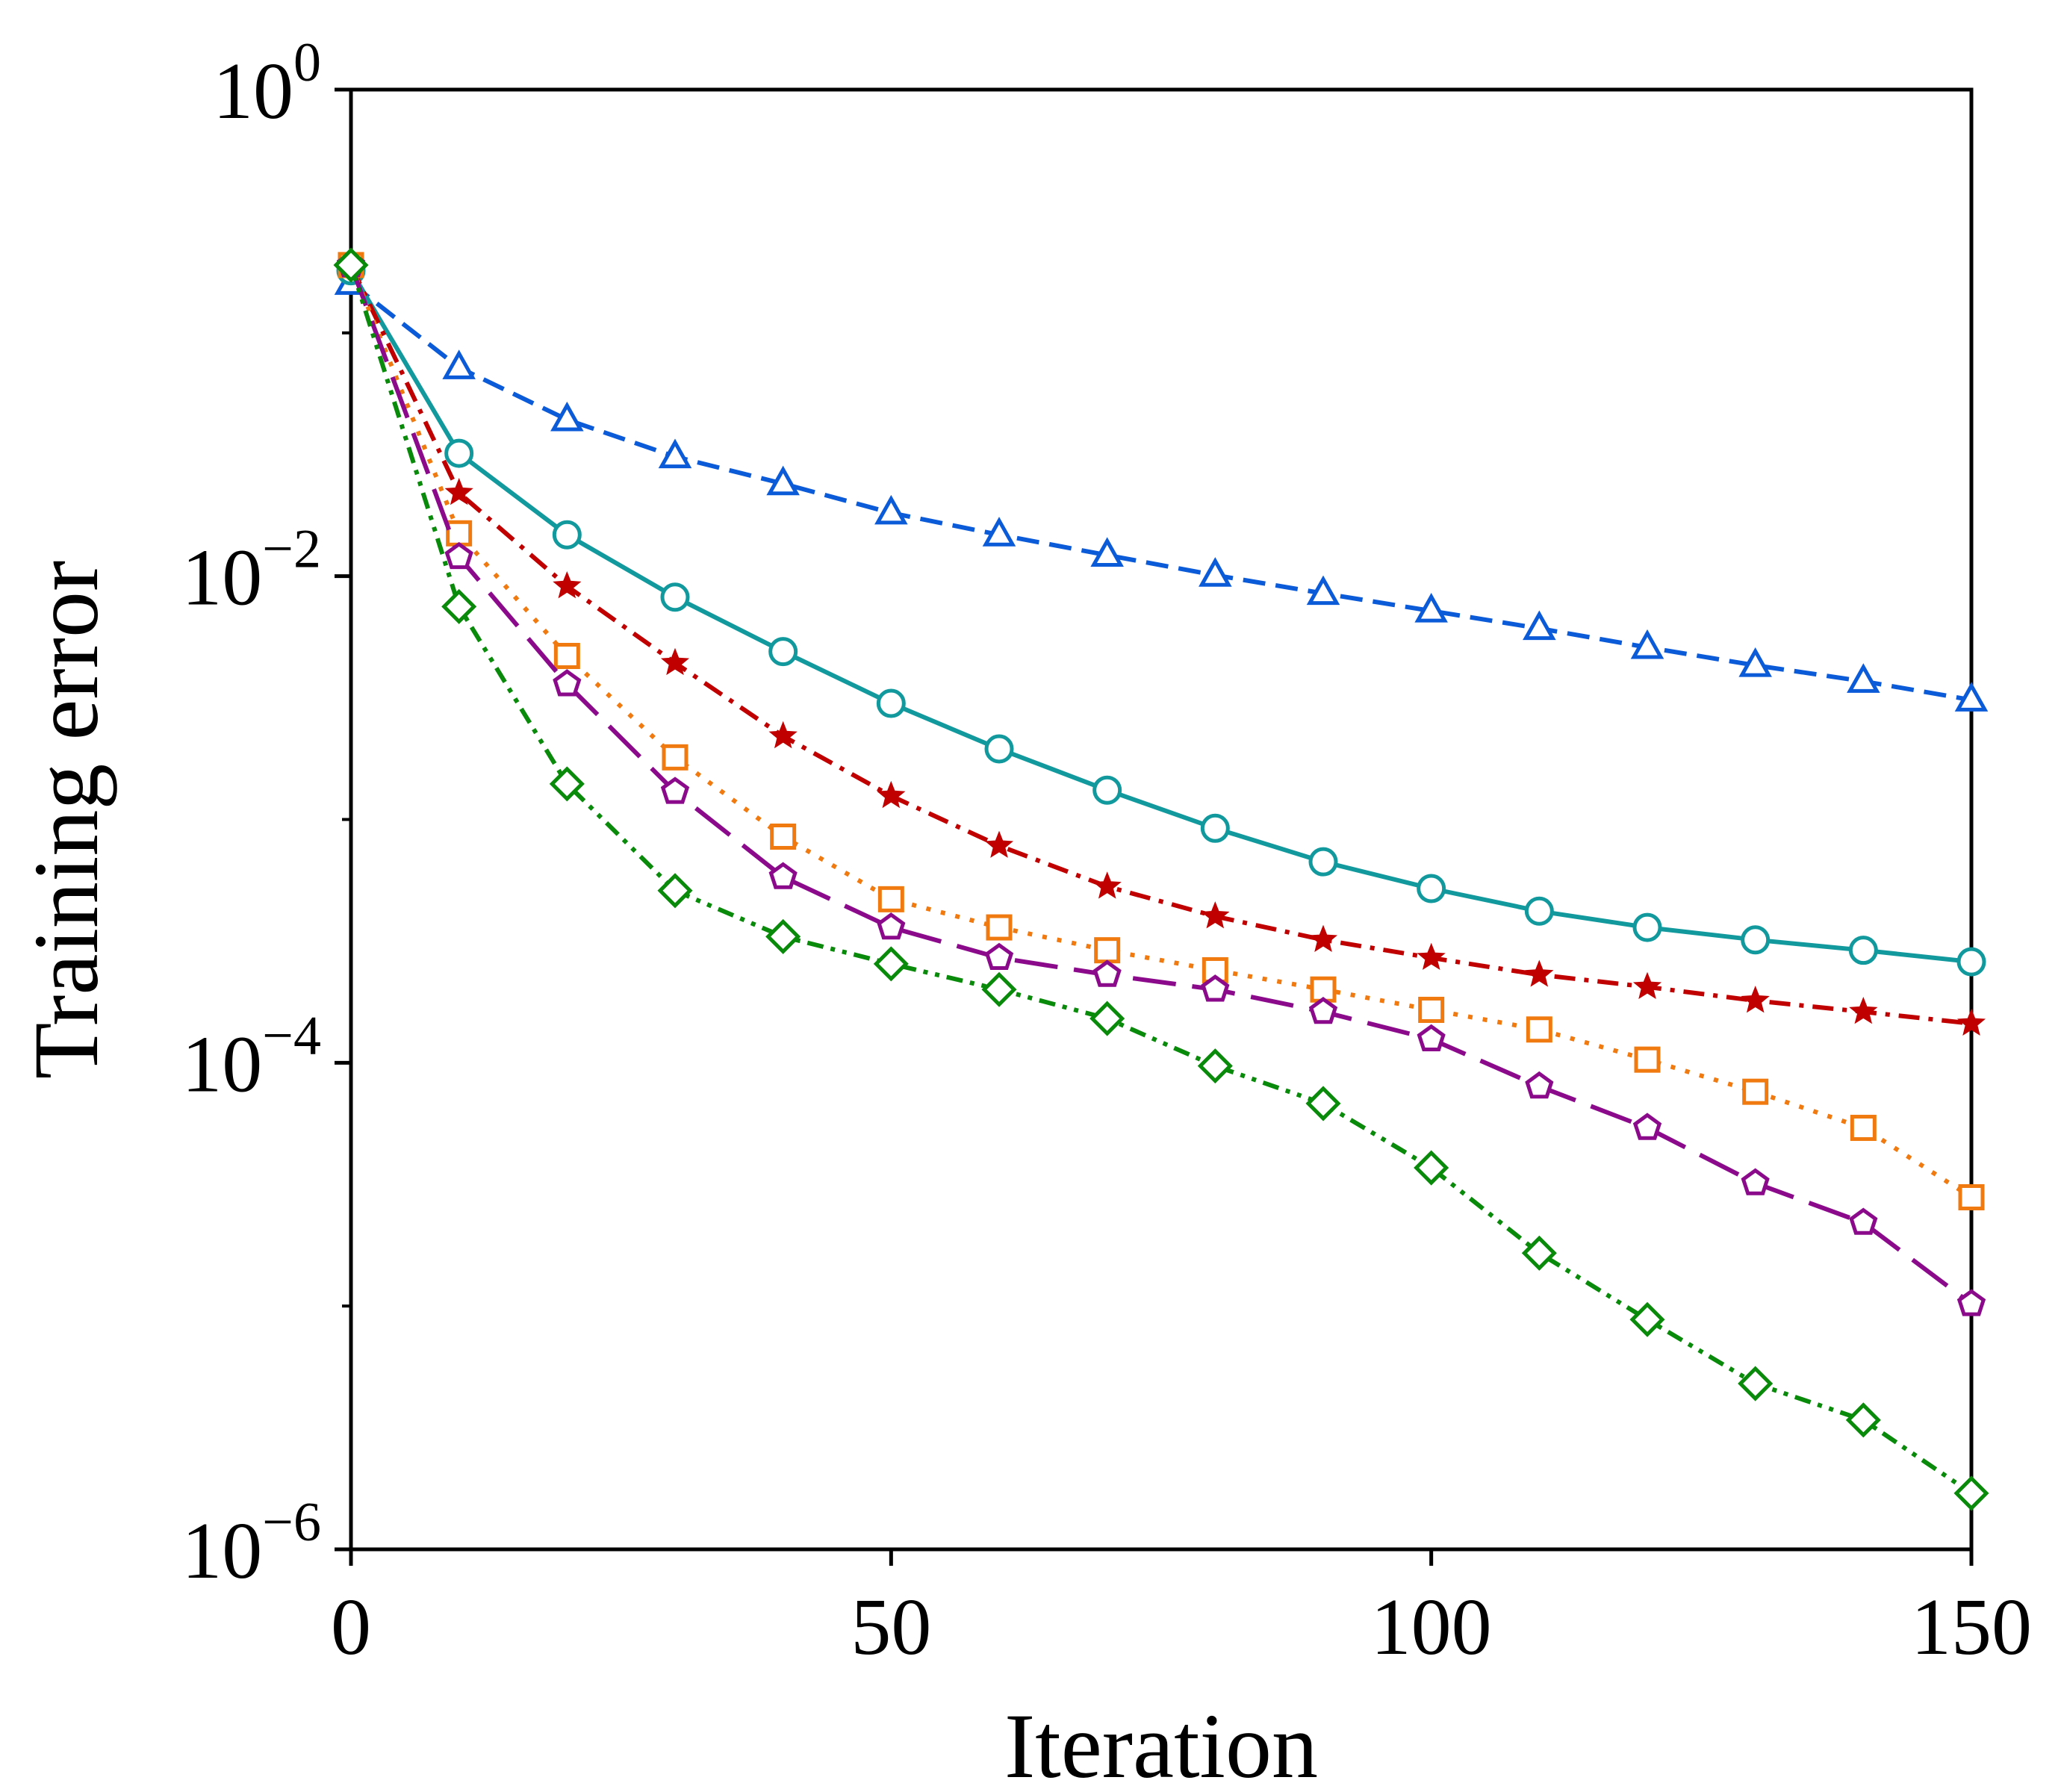 Image resolution: width=2061 pixels, height=1792 pixels. Describe the element at coordinates (251, 1057) in the screenshot. I see `y-tick-label: 10⁻⁴` at that location.